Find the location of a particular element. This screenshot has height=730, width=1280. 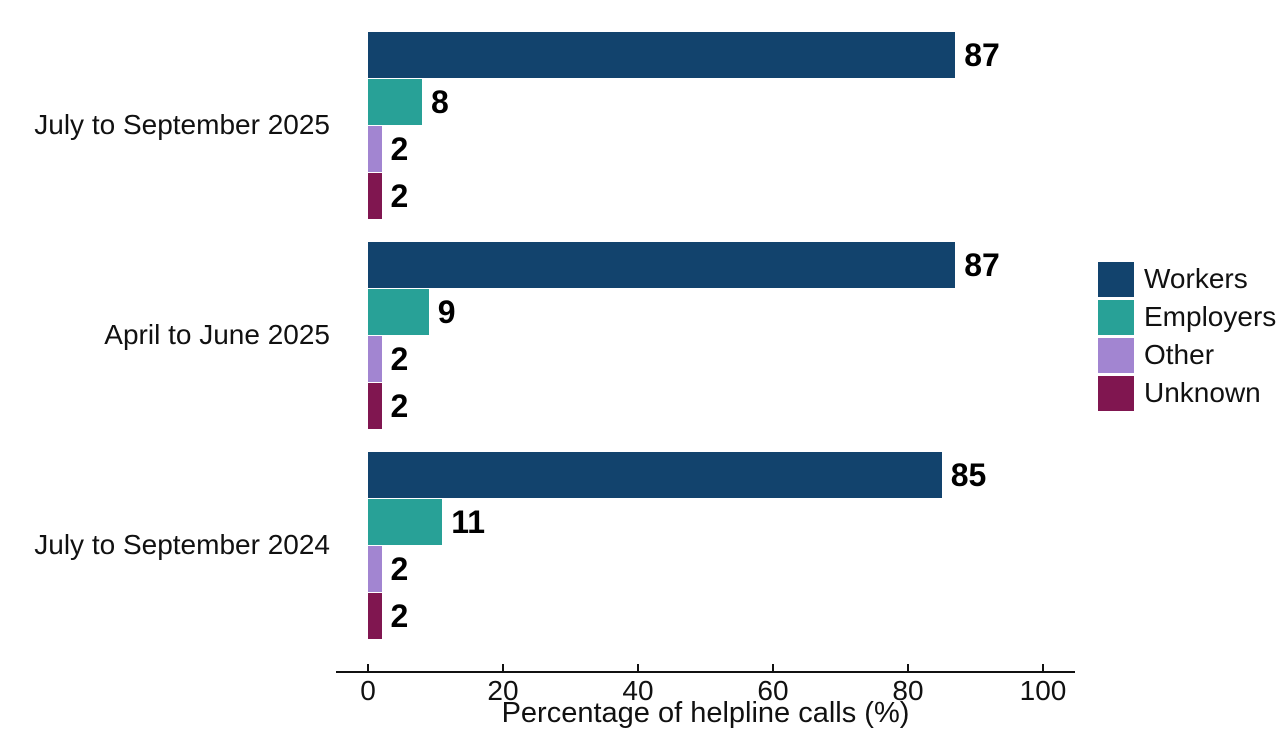

value-label: 8 is located at coordinates (440, 101).